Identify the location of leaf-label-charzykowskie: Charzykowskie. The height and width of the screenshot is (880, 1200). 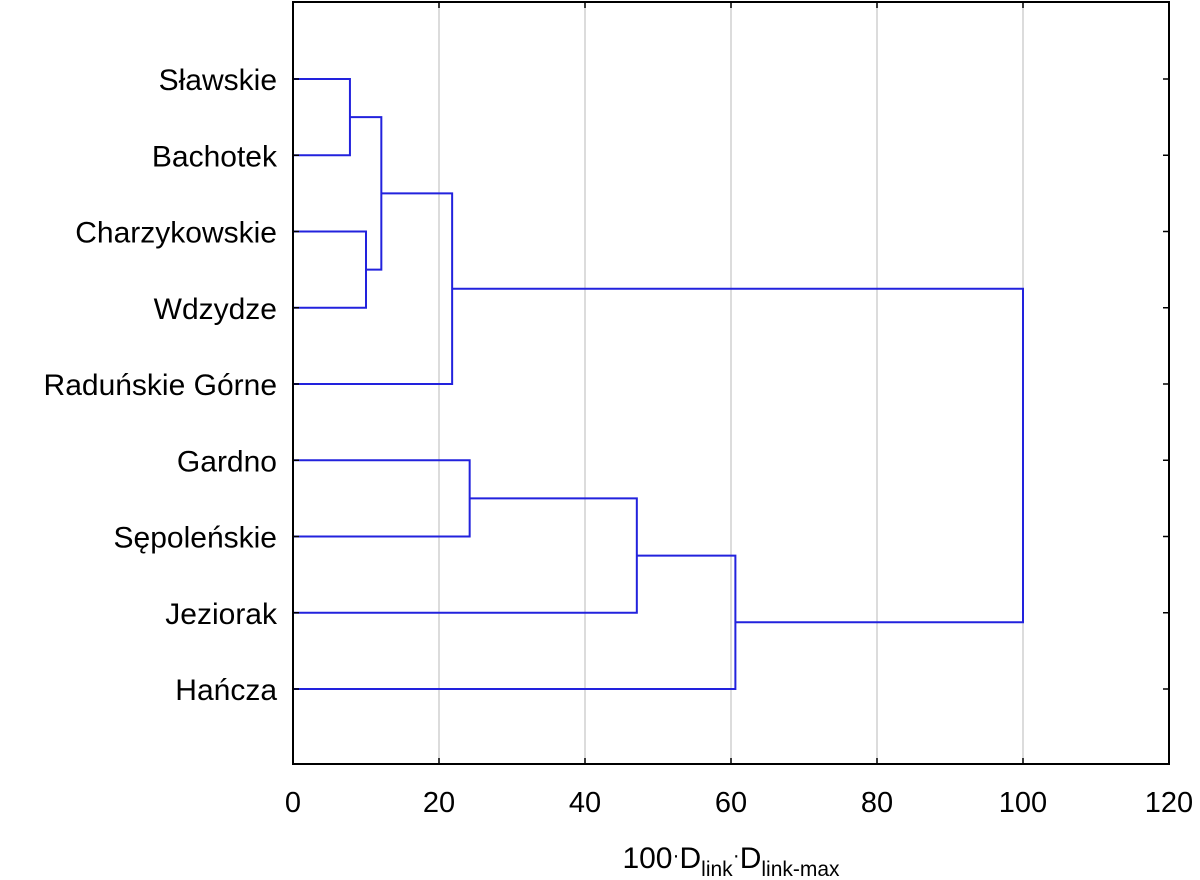
(176, 233).